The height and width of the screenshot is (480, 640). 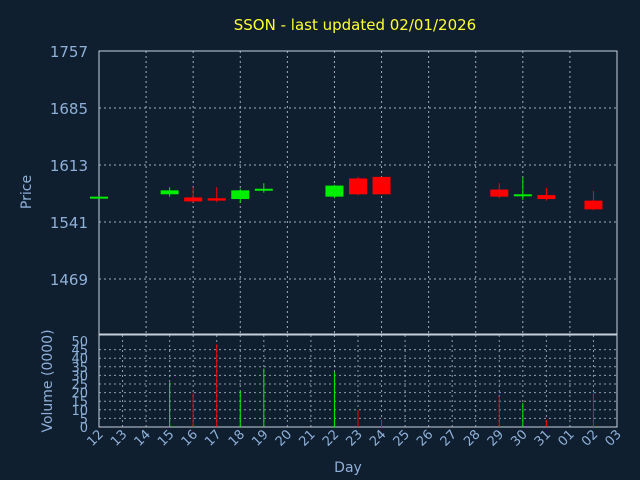 I want to click on day-tick-label: 25, so click(x=402, y=438).